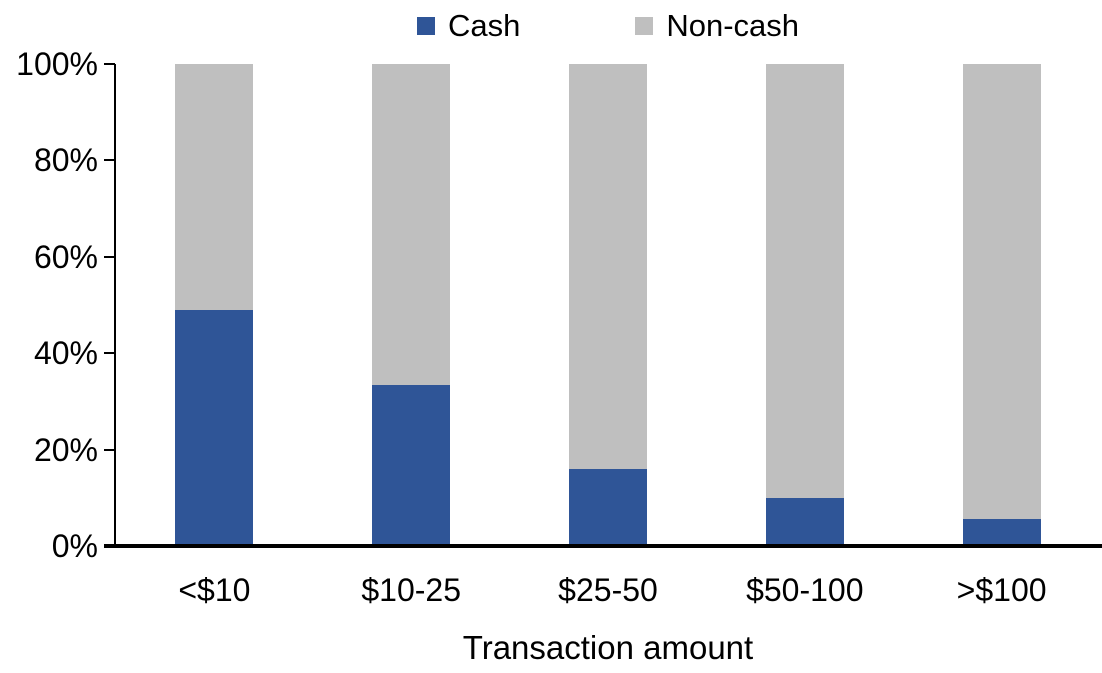 The width and height of the screenshot is (1102, 673). What do you see at coordinates (484, 25) in the screenshot?
I see `legend-label-cash: Cash` at bounding box center [484, 25].